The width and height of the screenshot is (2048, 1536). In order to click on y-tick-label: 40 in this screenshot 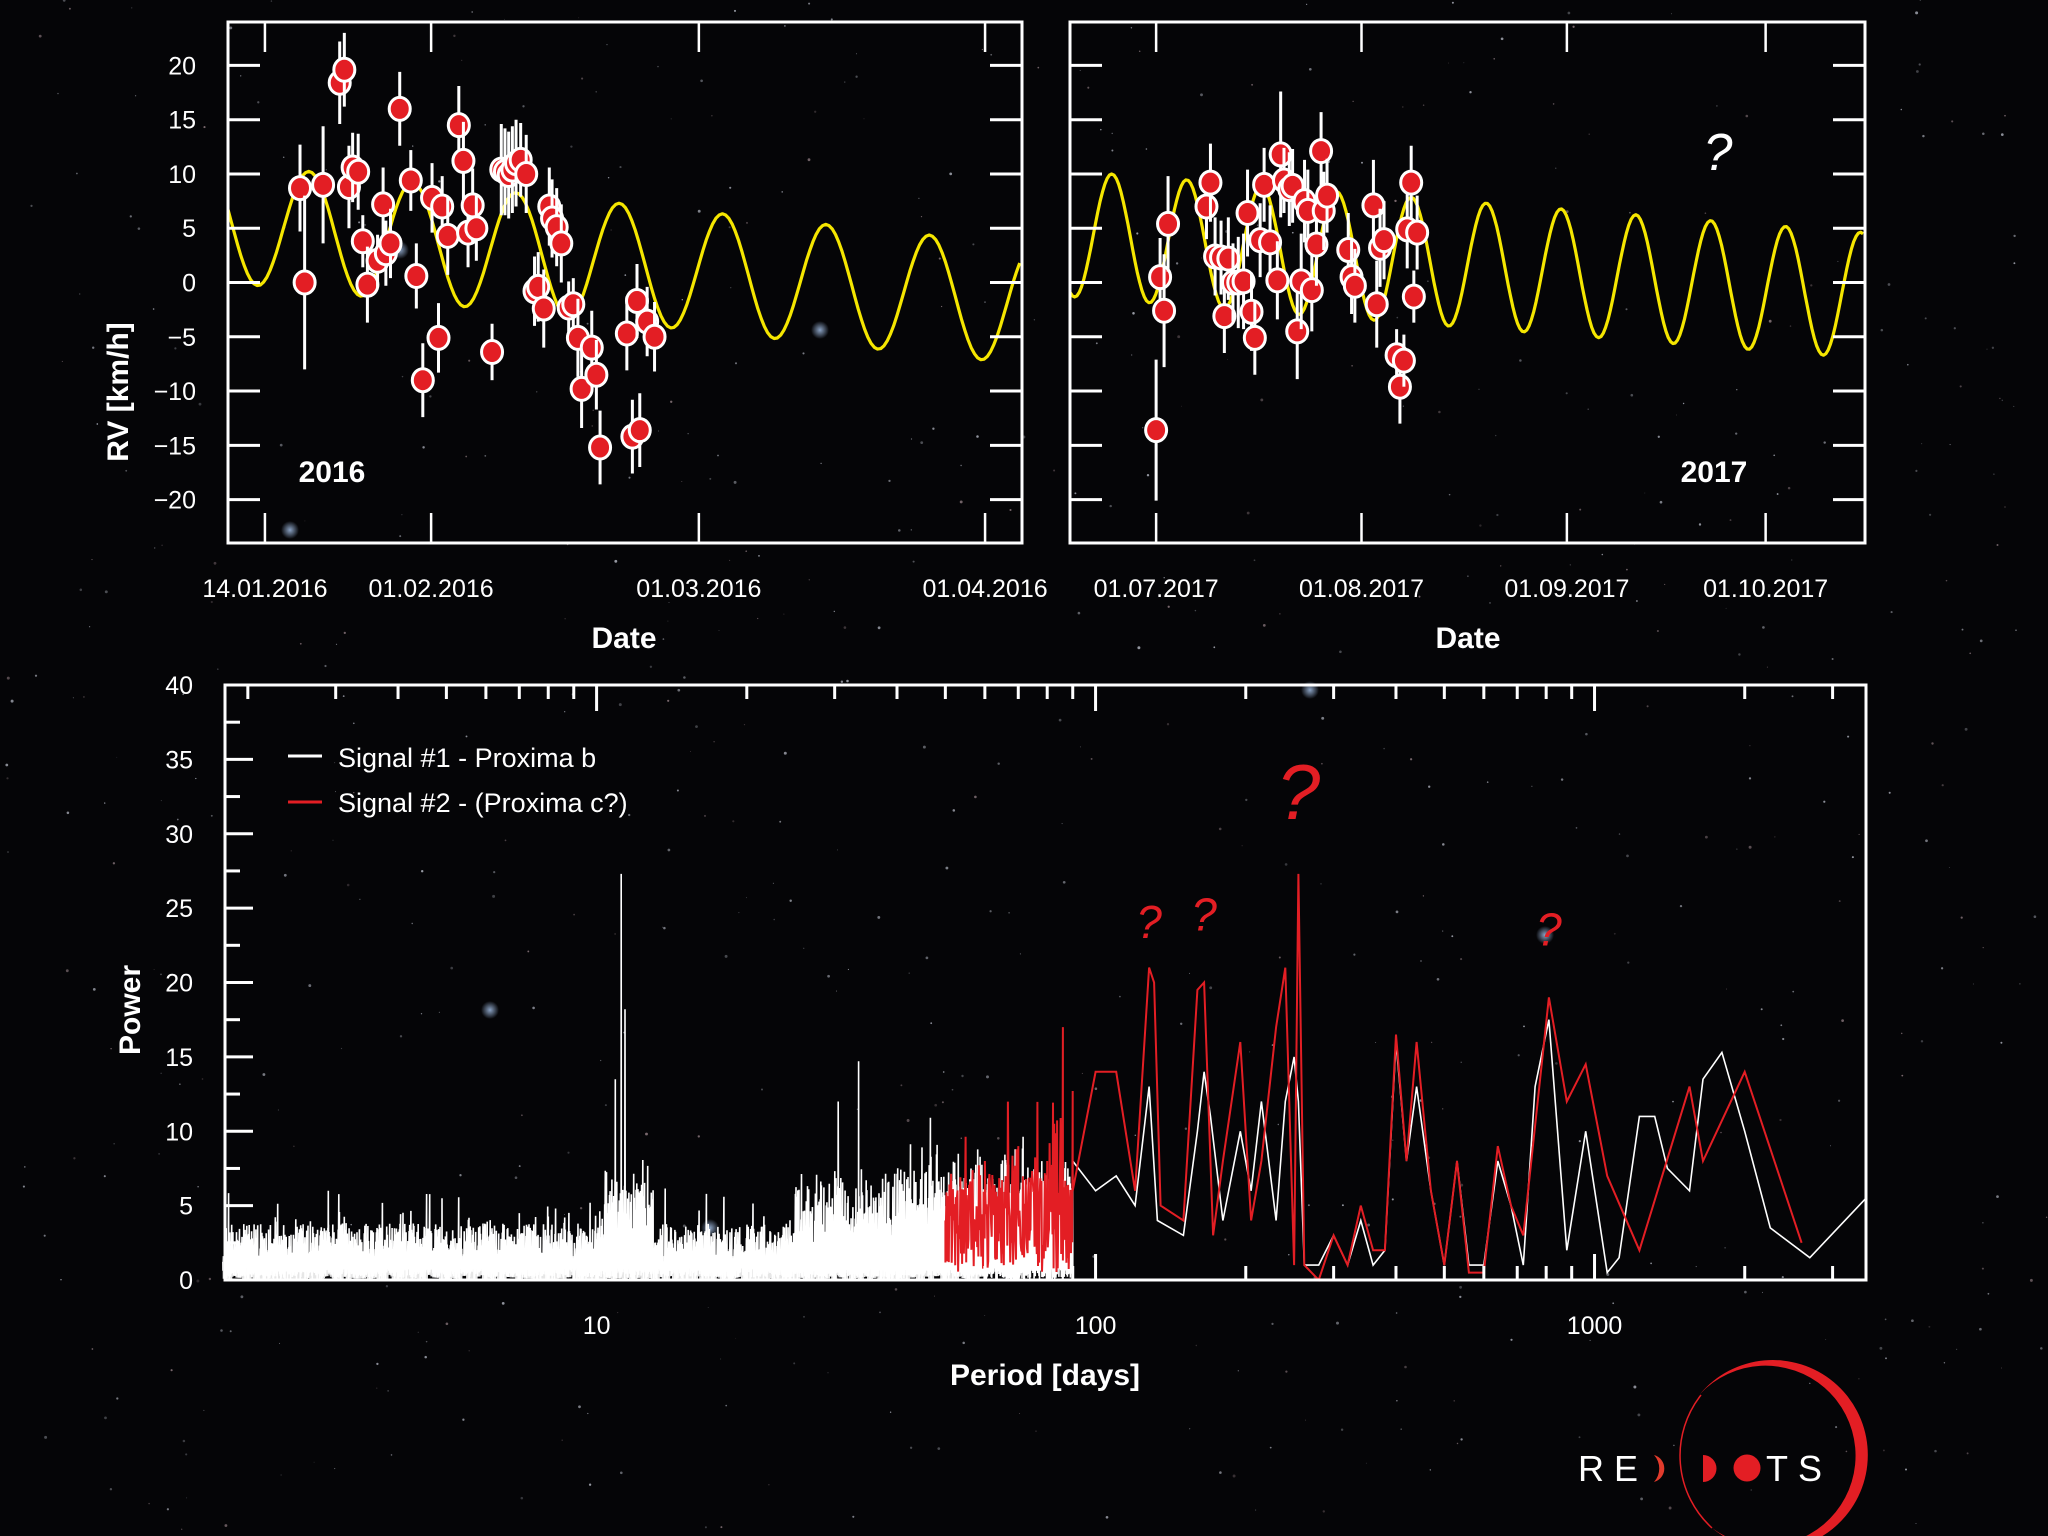, I will do `click(179, 686)`.